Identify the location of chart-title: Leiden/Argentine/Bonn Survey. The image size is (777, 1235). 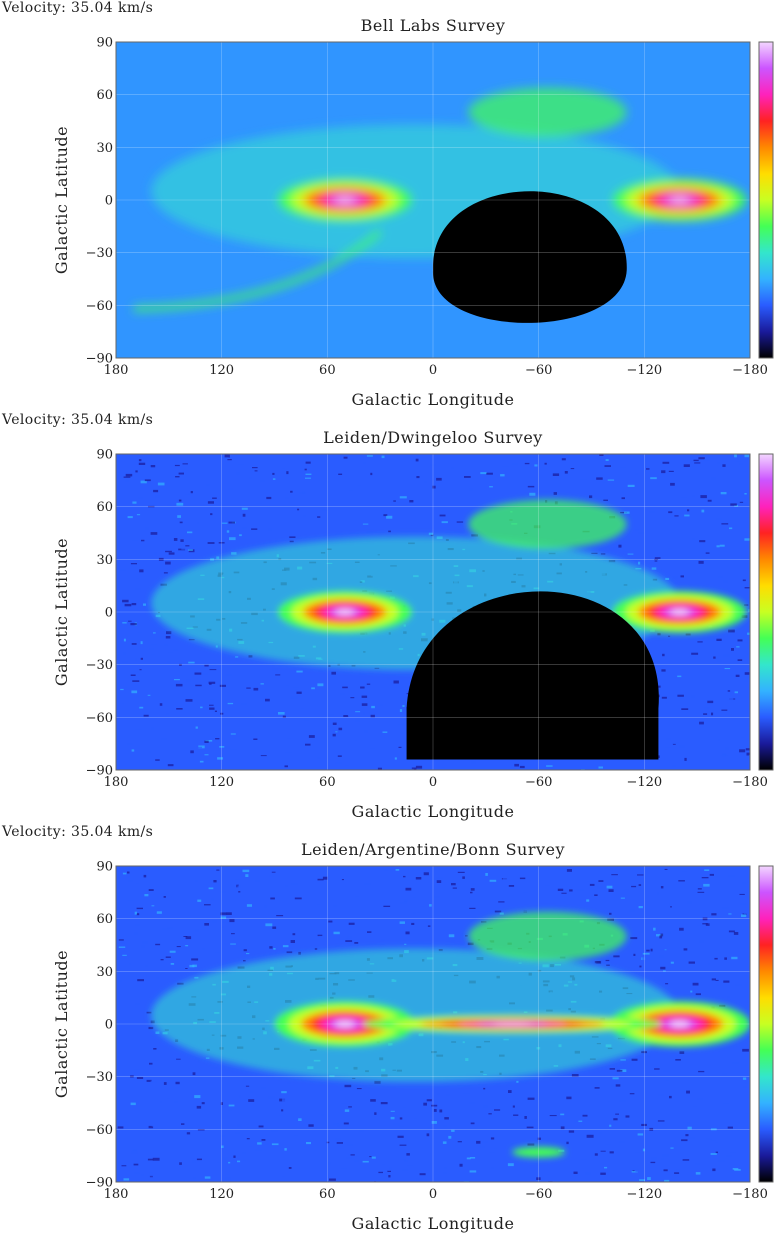
(433, 849).